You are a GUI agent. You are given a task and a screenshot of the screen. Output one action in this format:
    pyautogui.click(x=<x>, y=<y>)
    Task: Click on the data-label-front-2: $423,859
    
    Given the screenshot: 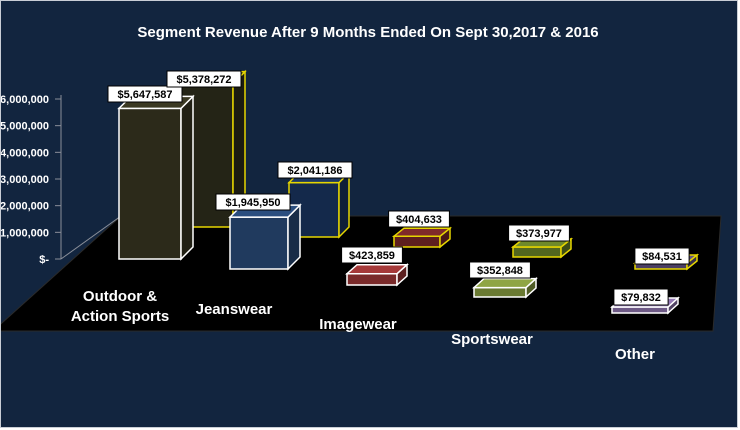 What is the action you would take?
    pyautogui.click(x=372, y=255)
    